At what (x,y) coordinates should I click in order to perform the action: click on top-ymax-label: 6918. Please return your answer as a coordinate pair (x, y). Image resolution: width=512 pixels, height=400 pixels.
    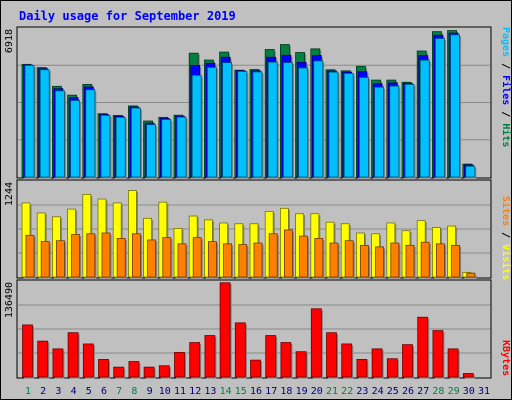
    Looking at the image, I should click on (9, 41).